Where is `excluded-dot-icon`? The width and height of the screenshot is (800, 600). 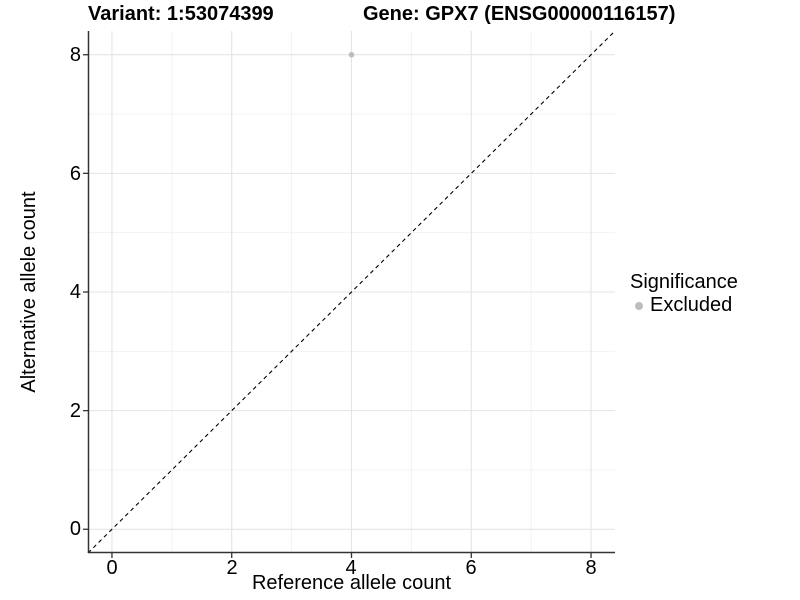
excluded-dot-icon is located at coordinates (639, 305).